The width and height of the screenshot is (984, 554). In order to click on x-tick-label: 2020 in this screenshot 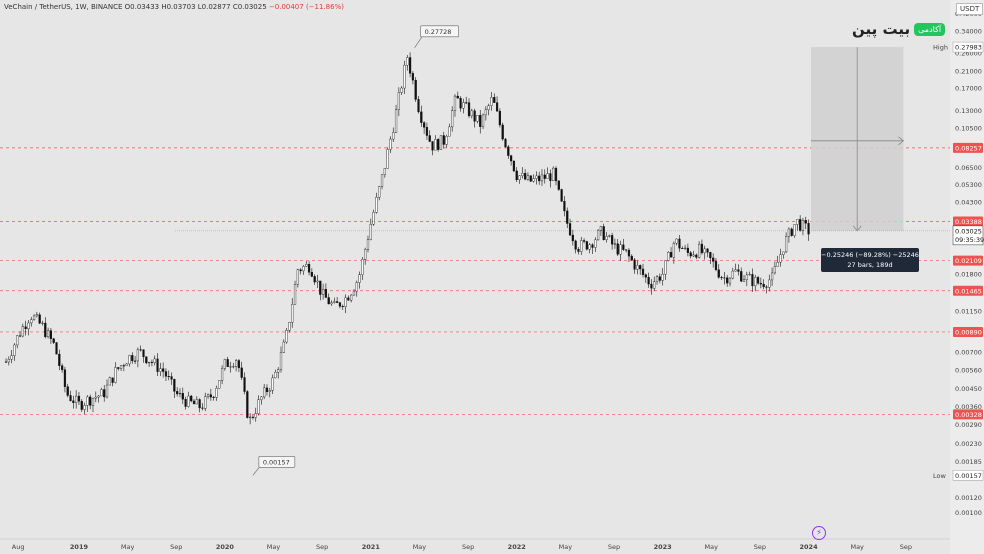, I will do `click(225, 547)`.